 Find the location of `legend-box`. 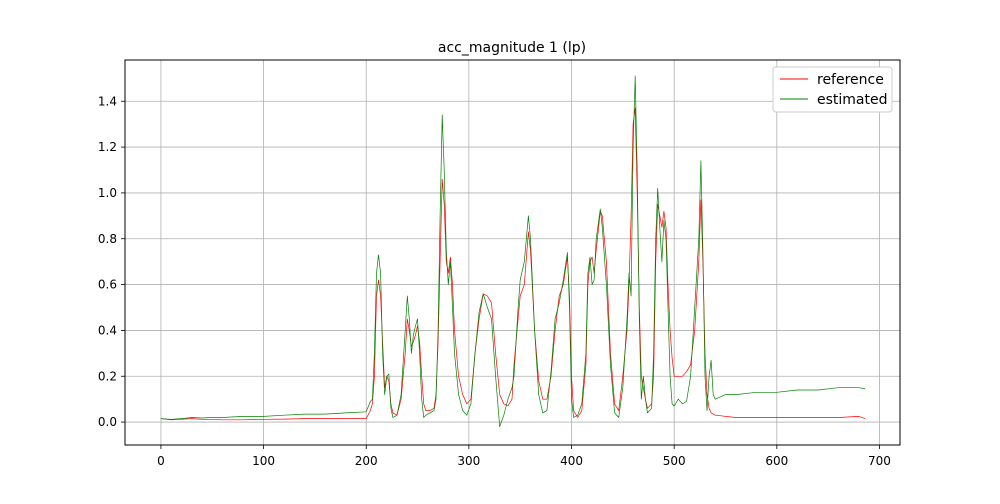

legend-box is located at coordinates (832, 89).